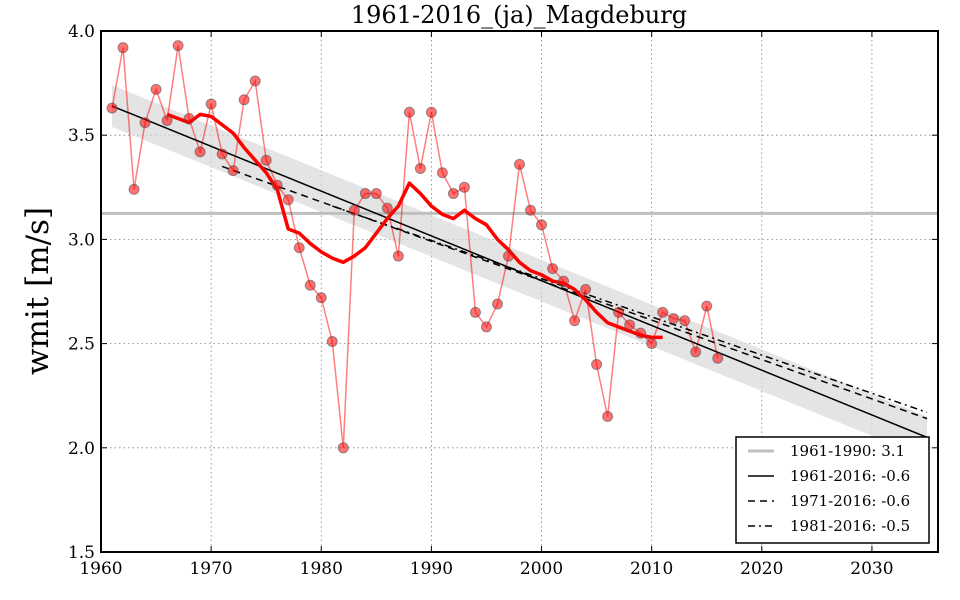 This screenshot has width=960, height=600. Describe the element at coordinates (850, 501) in the screenshot. I see `legend-entry: 1971-2016: -0.6` at that location.